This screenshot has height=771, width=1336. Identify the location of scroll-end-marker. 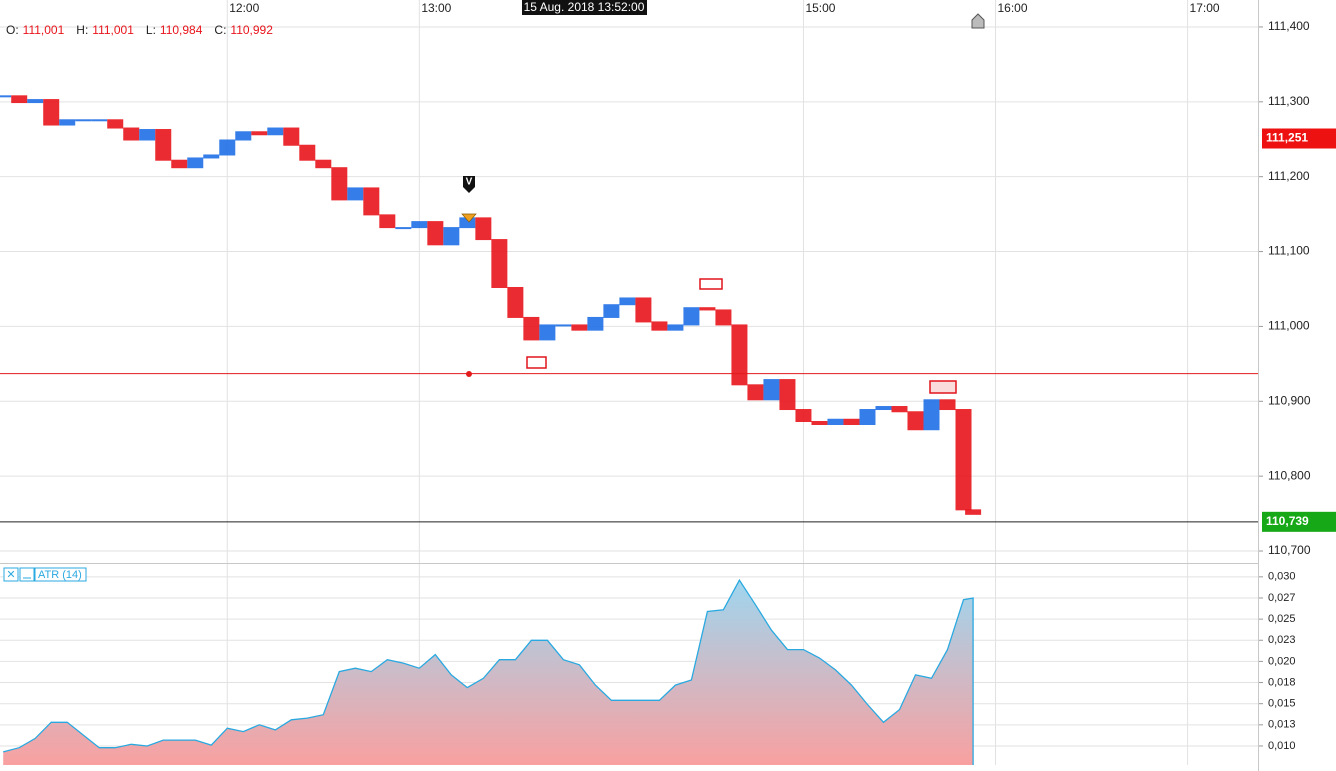
(978, 21).